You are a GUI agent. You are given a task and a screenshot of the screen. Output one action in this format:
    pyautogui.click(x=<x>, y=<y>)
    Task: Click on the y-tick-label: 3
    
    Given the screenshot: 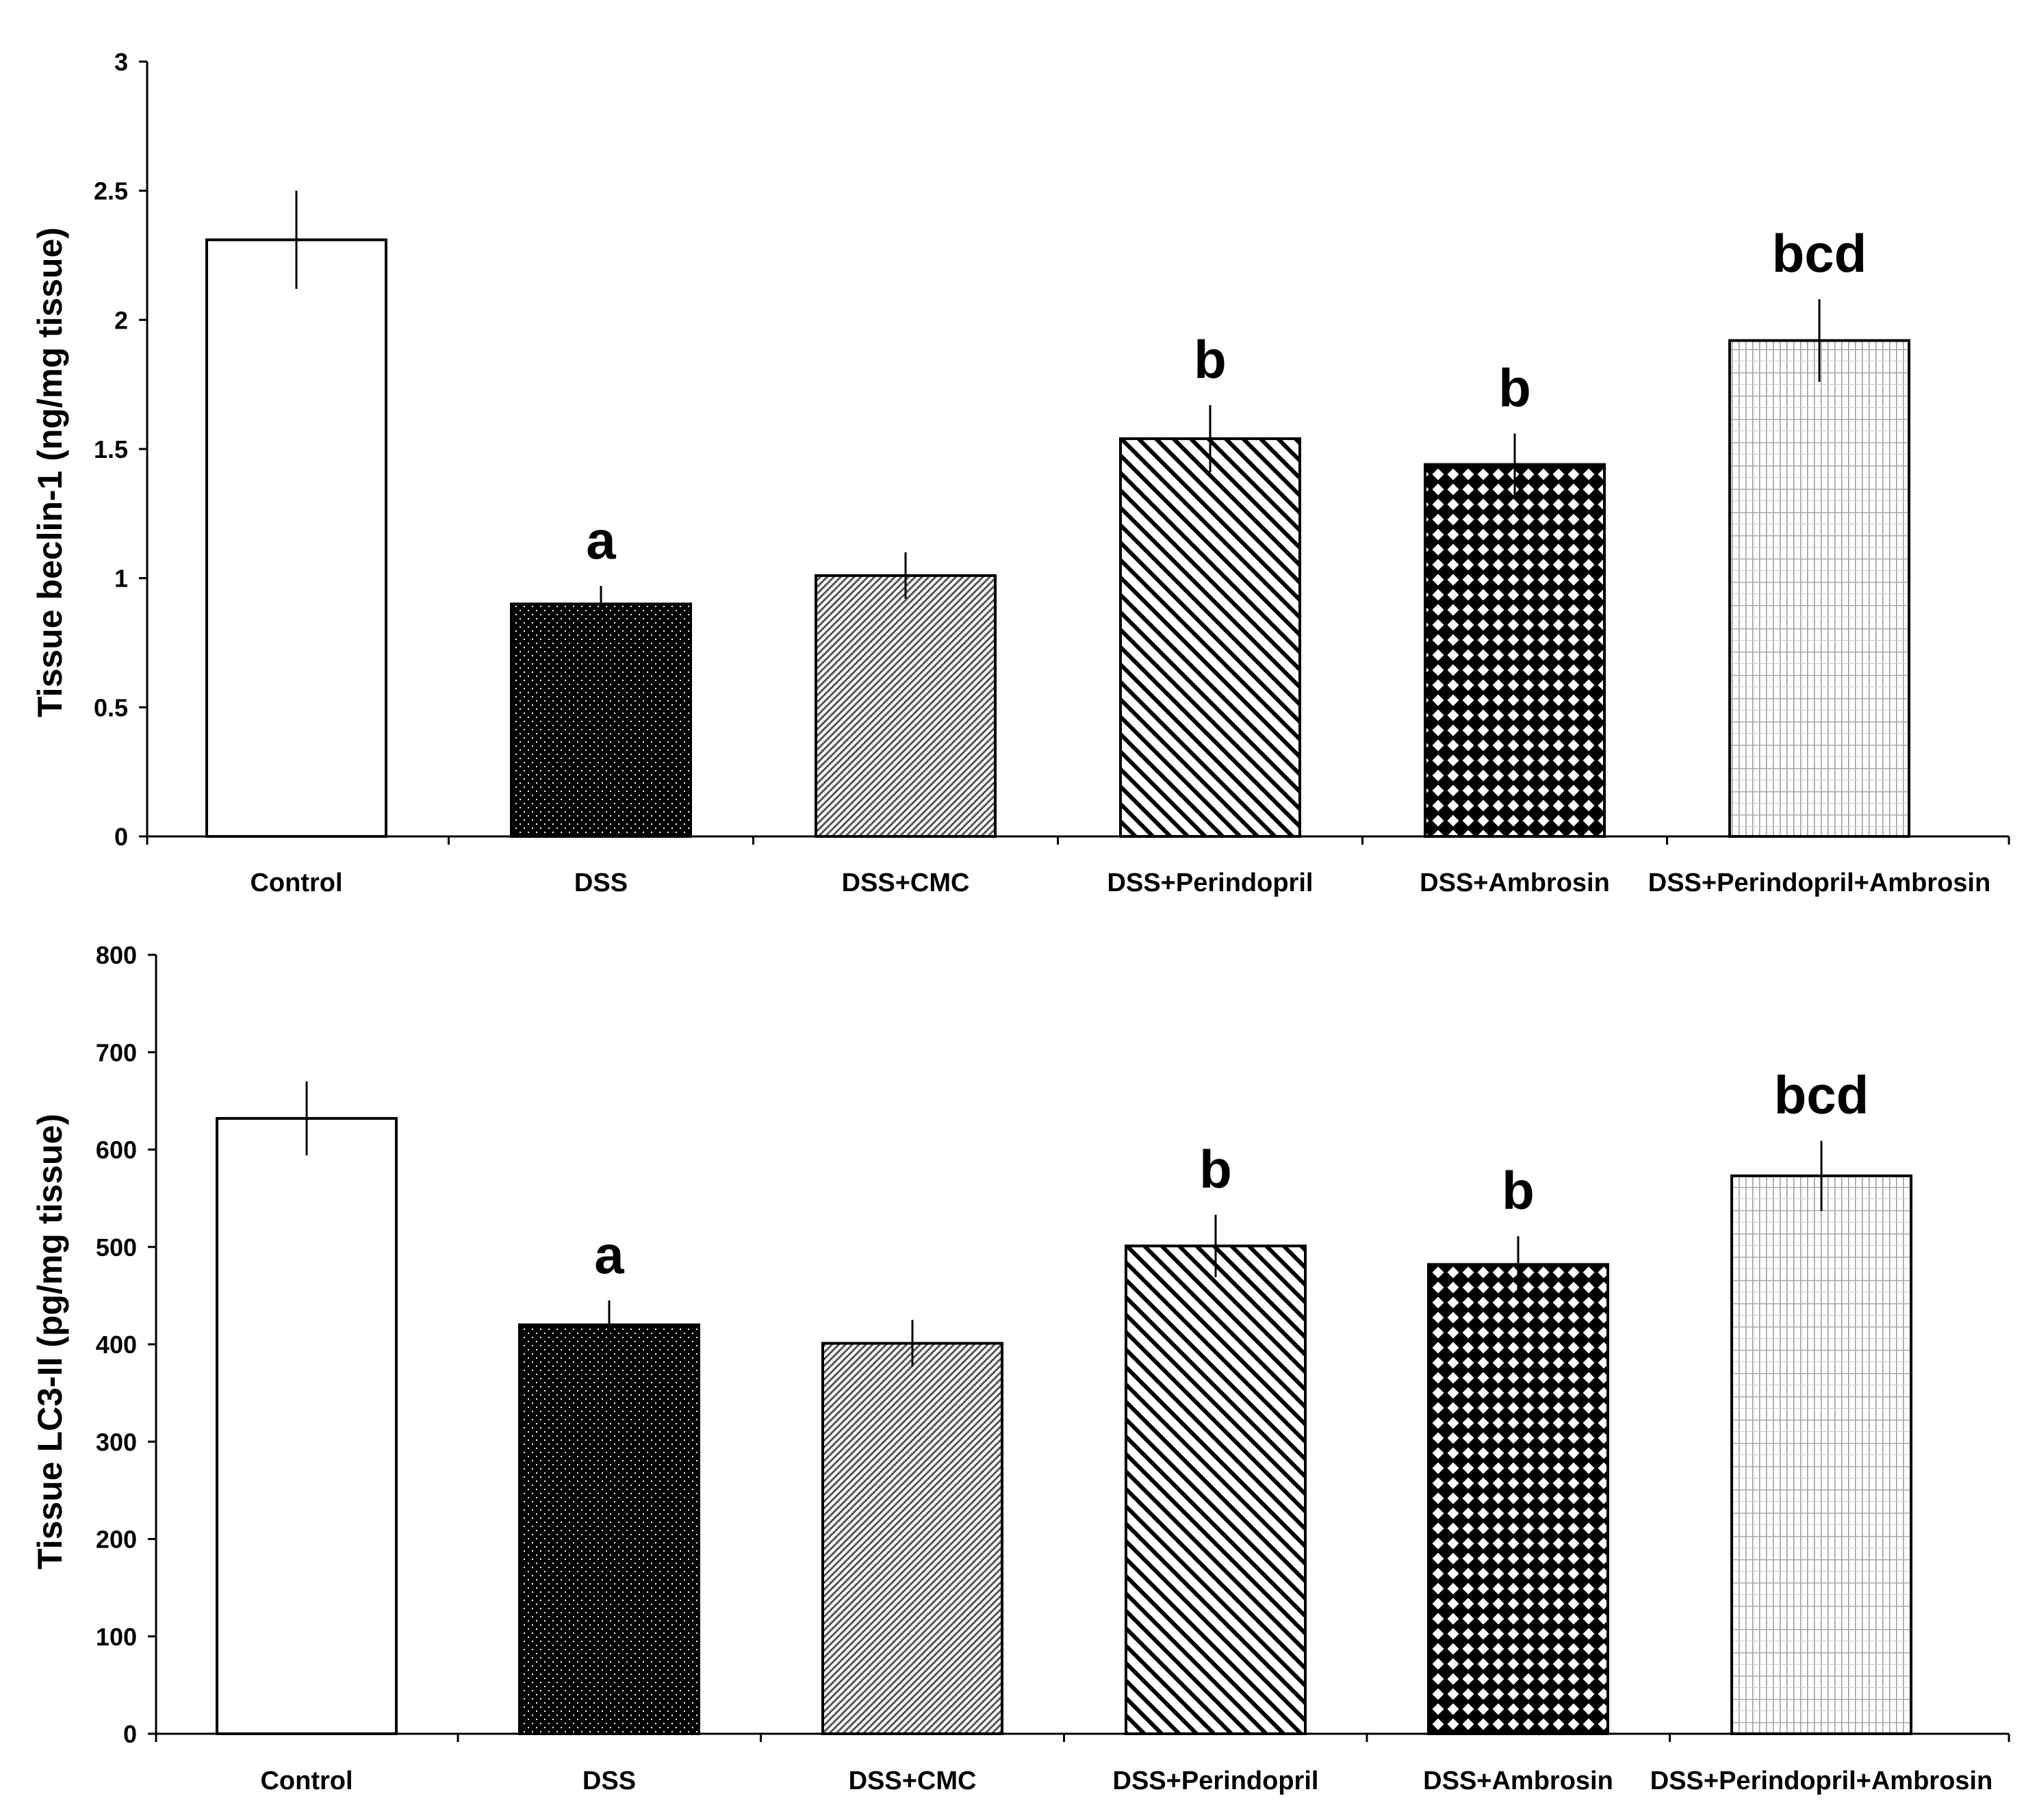 What is the action you would take?
    pyautogui.click(x=121, y=62)
    